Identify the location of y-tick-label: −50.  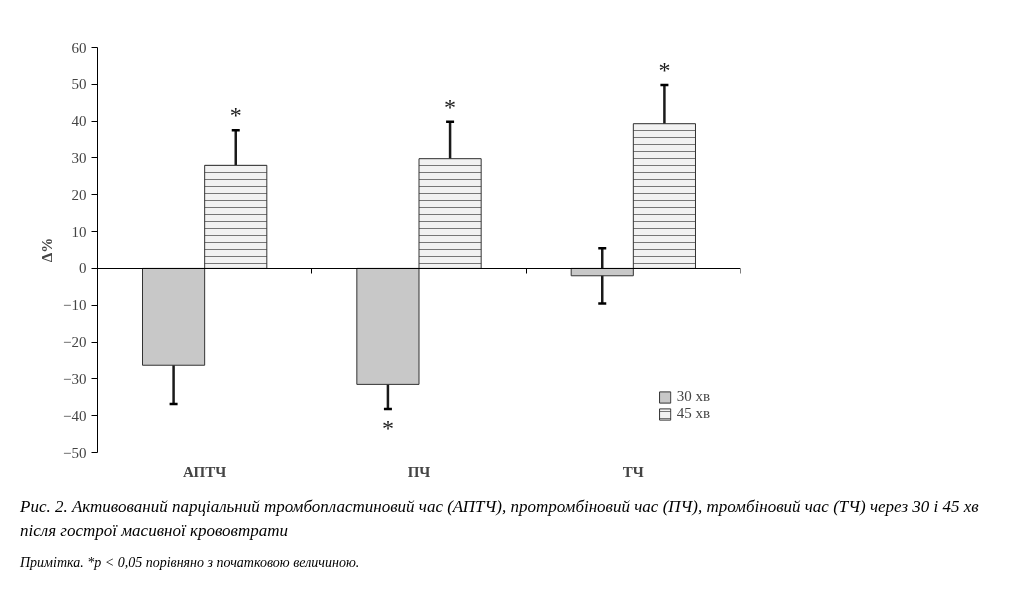
(75, 452).